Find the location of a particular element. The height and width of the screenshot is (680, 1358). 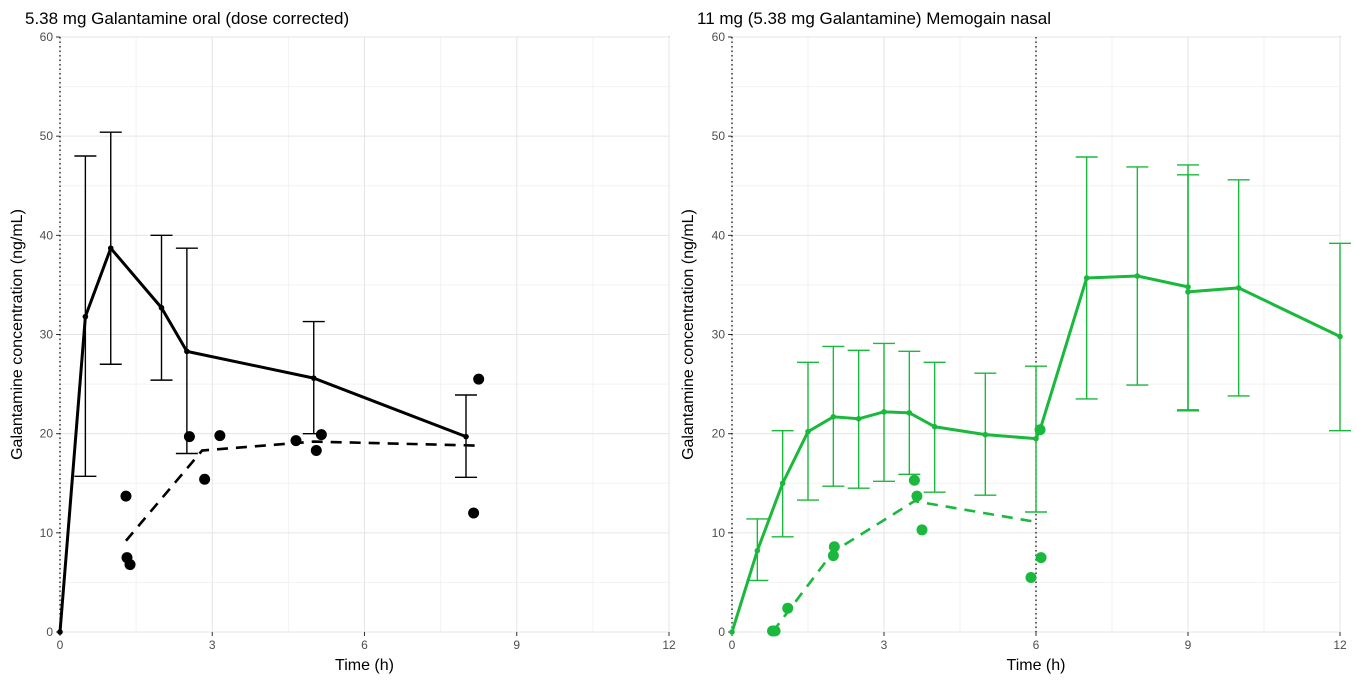

y-axis-title-oral: Galantamine concentration (ng/mL) is located at coordinates (17, 334).